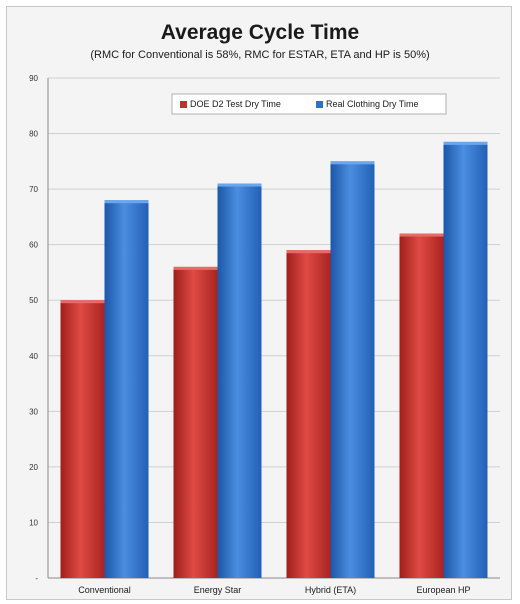 This screenshot has height=604, width=520. Describe the element at coordinates (33, 356) in the screenshot. I see `y-tick-label: 40` at that location.